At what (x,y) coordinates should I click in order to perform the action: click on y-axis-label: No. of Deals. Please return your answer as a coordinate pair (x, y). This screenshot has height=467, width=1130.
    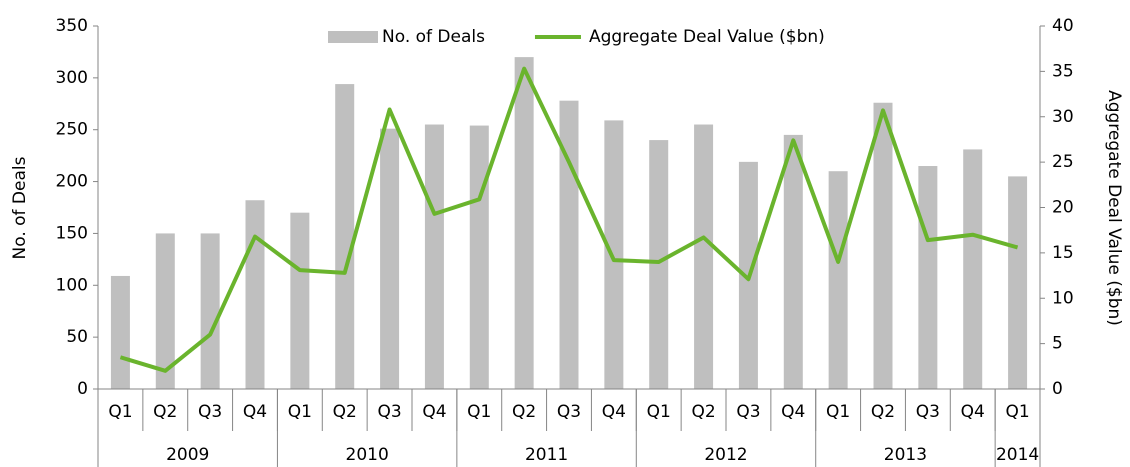
    Looking at the image, I should click on (20, 207).